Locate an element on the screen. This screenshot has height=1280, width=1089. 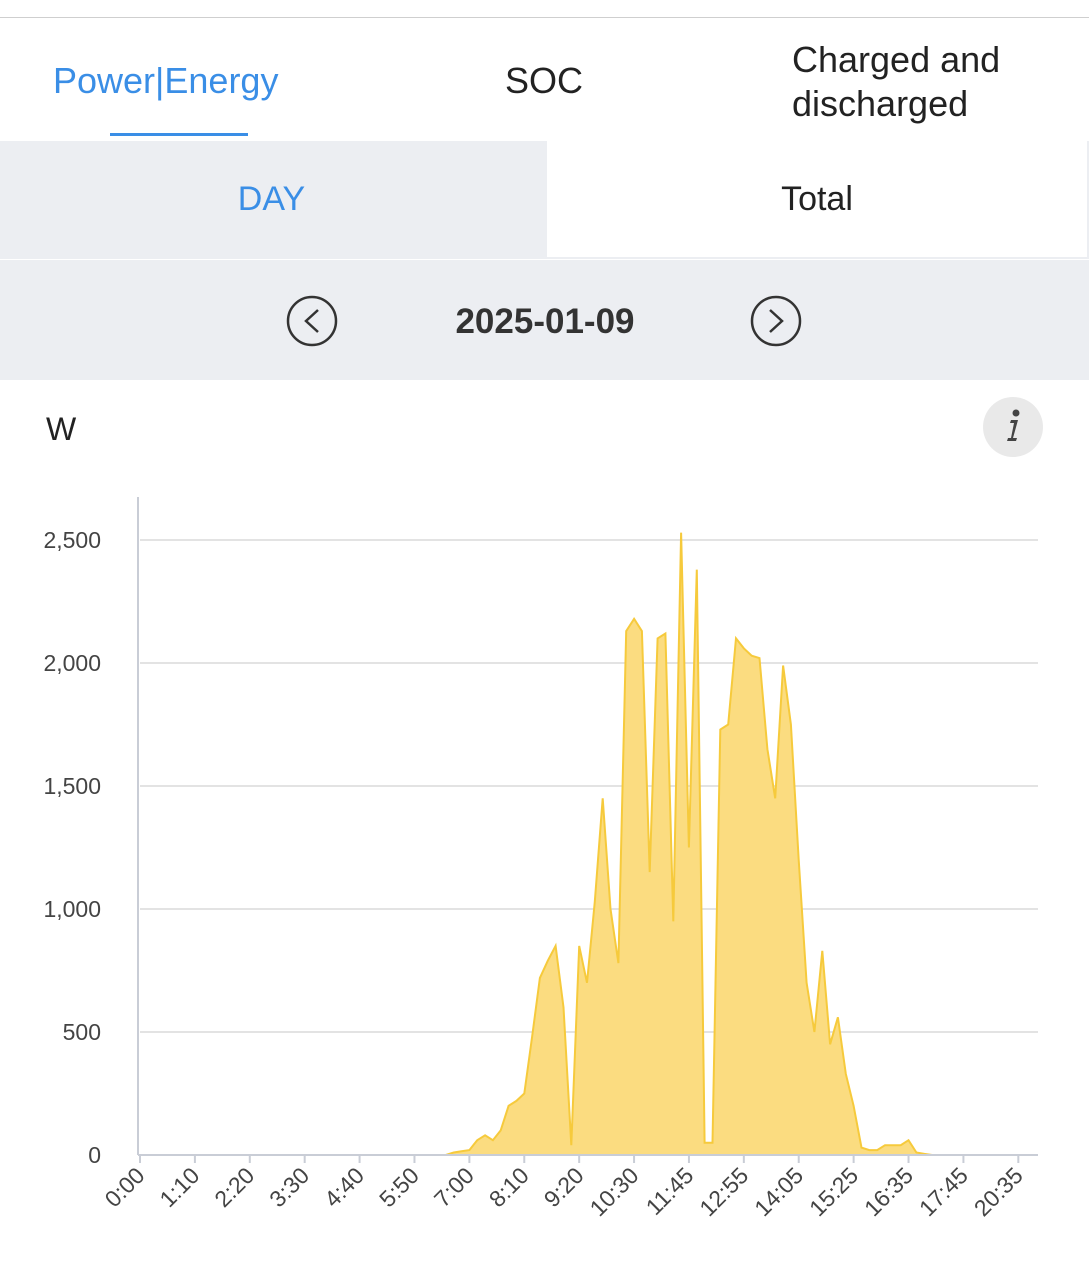
x-tick-label: 12:55 is located at coordinates (723, 1191).